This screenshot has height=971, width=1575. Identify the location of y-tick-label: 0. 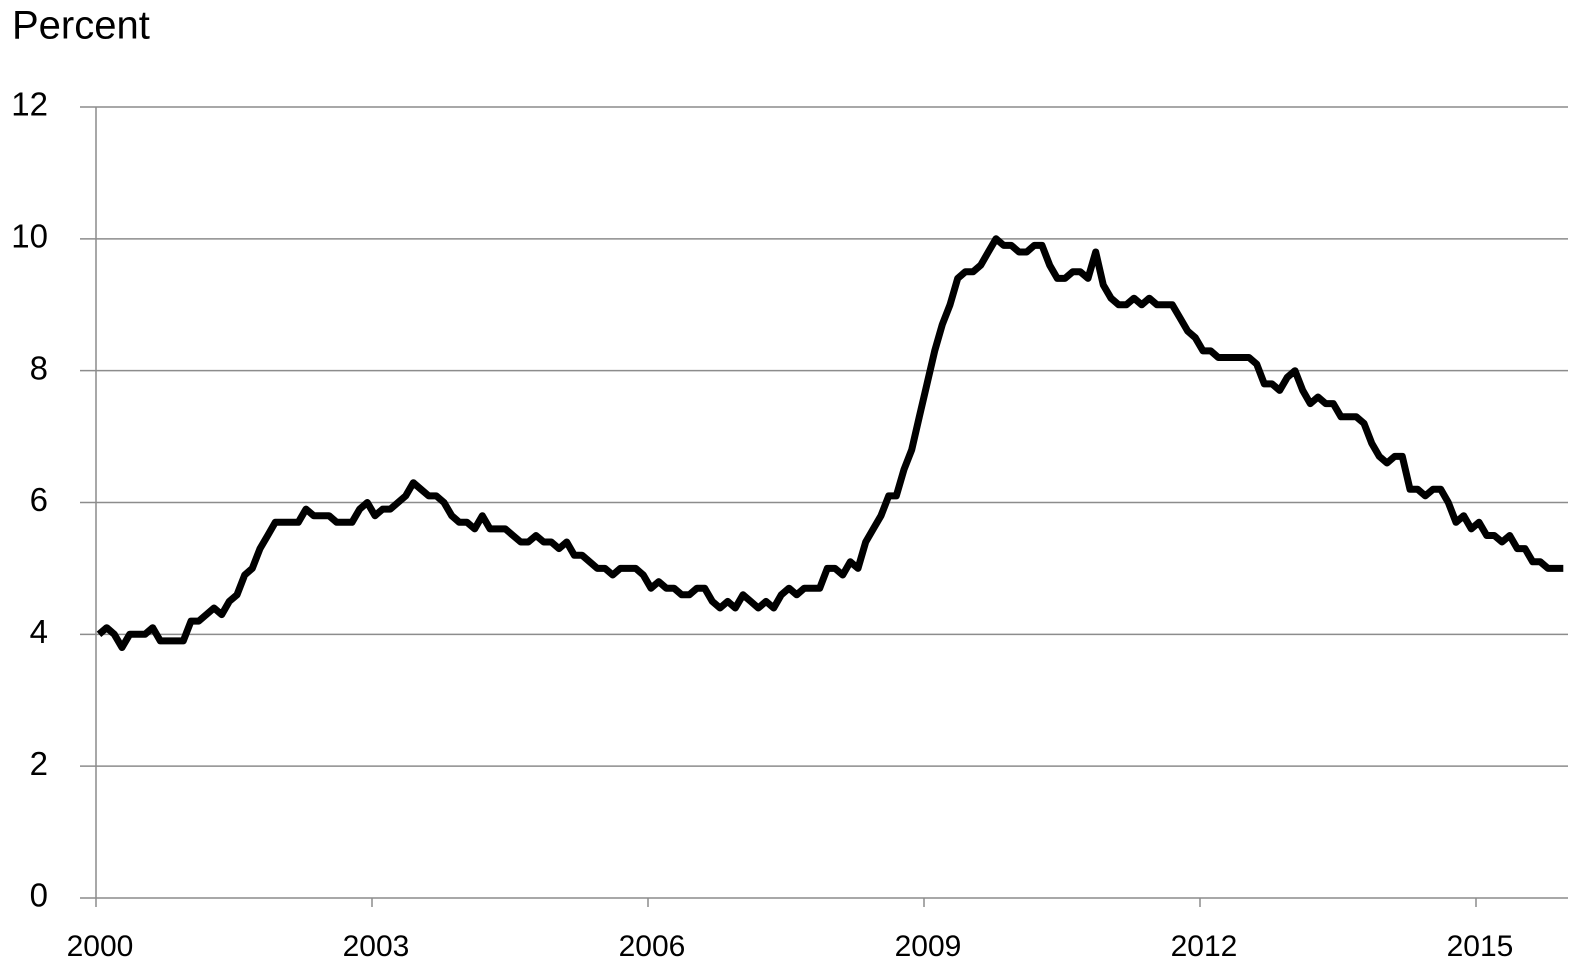
(39, 895).